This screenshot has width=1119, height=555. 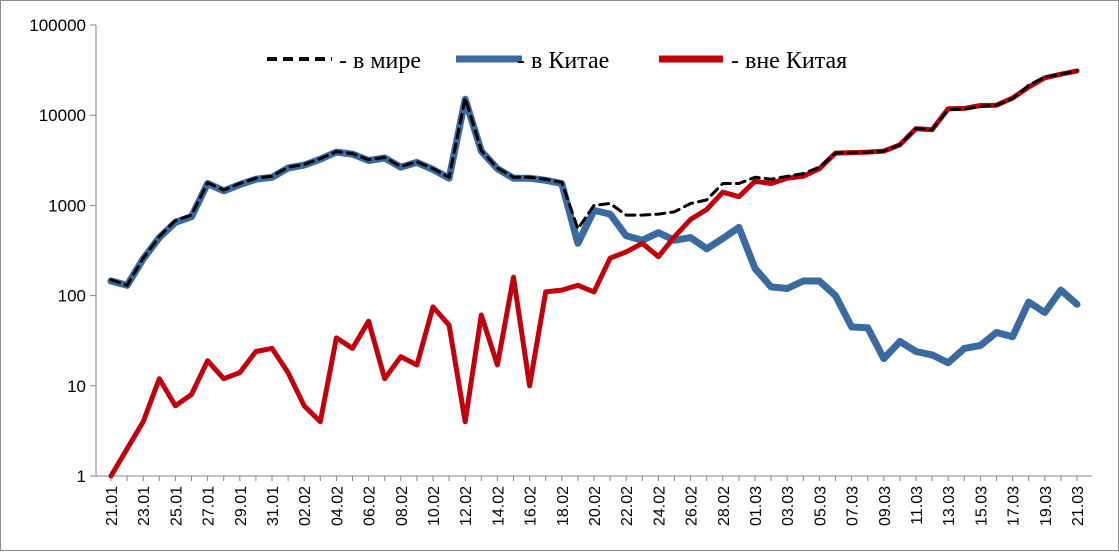 I want to click on x-tick-label: 23.01, so click(x=144, y=506).